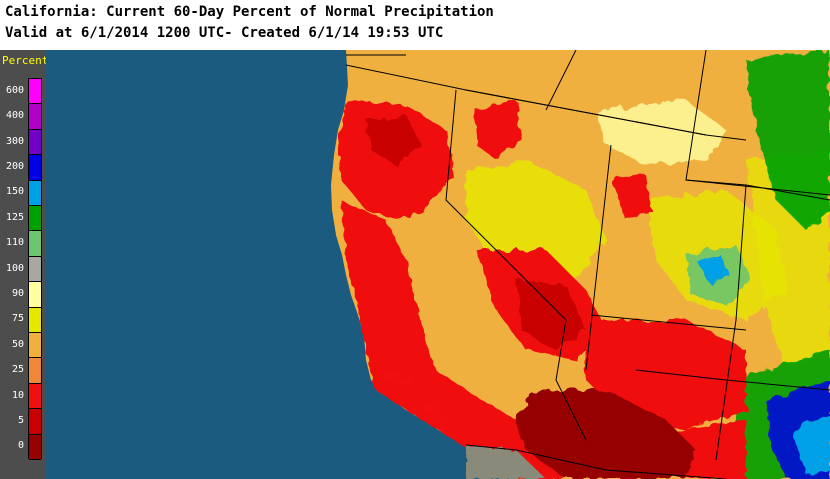 Image resolution: width=830 pixels, height=479 pixels. Describe the element at coordinates (17, 293) in the screenshot. I see `legend-label-90: 90` at that location.